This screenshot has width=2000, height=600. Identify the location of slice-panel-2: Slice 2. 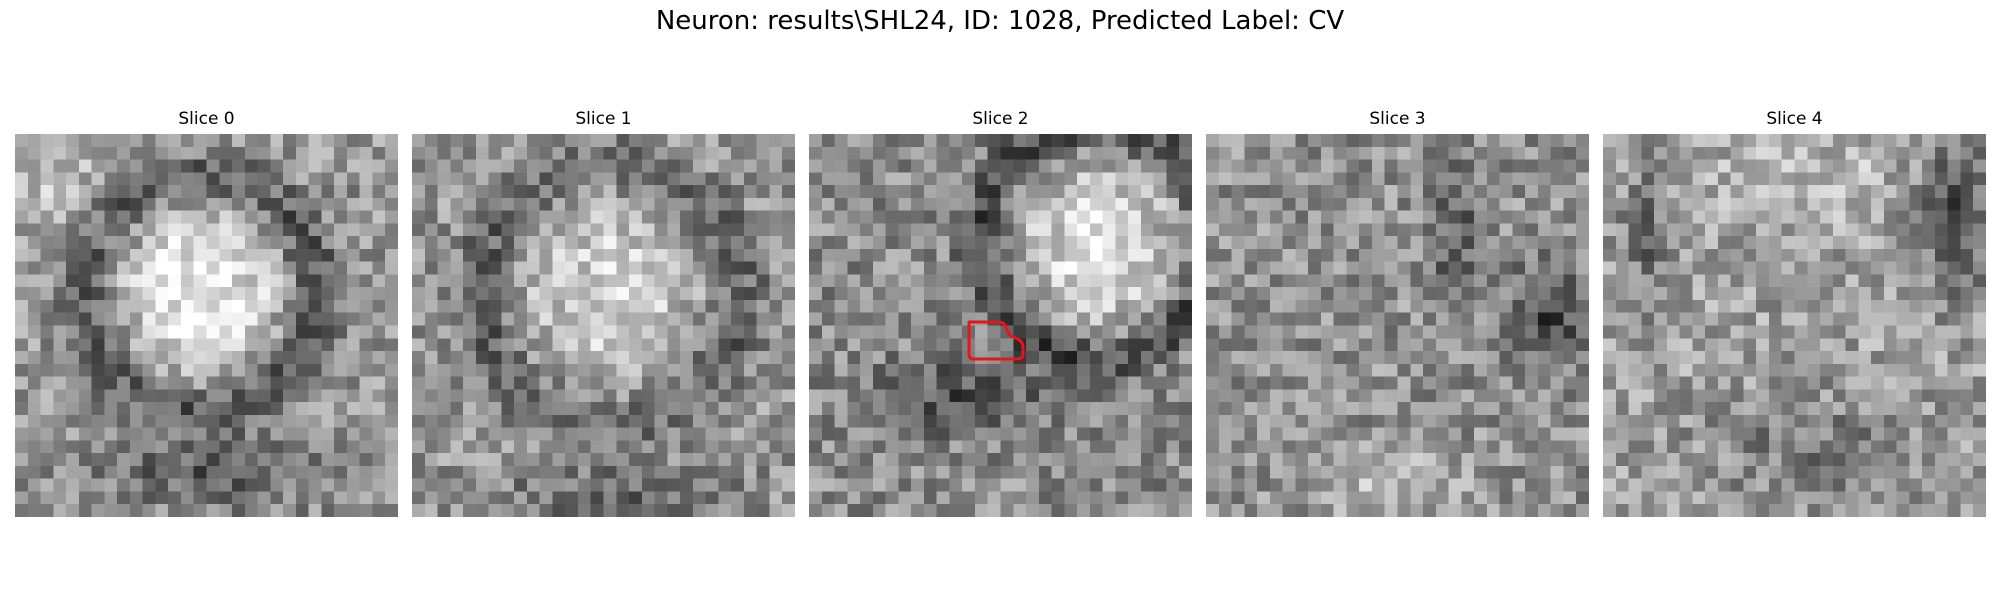
(1000, 312).